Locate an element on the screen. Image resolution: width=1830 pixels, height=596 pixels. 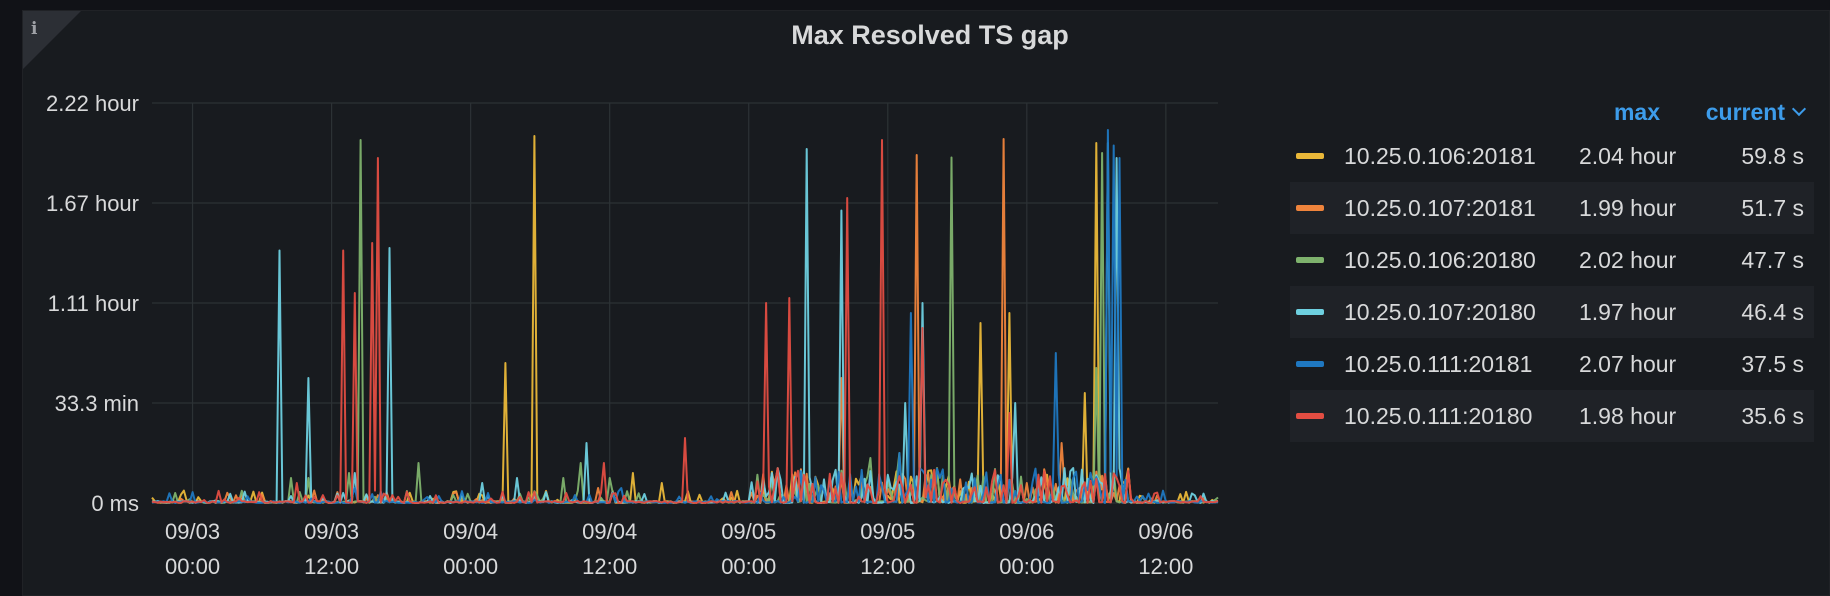
legend-item: 10.25.0.106:20180 2.02 hour 47.7 s is located at coordinates (1552, 260).